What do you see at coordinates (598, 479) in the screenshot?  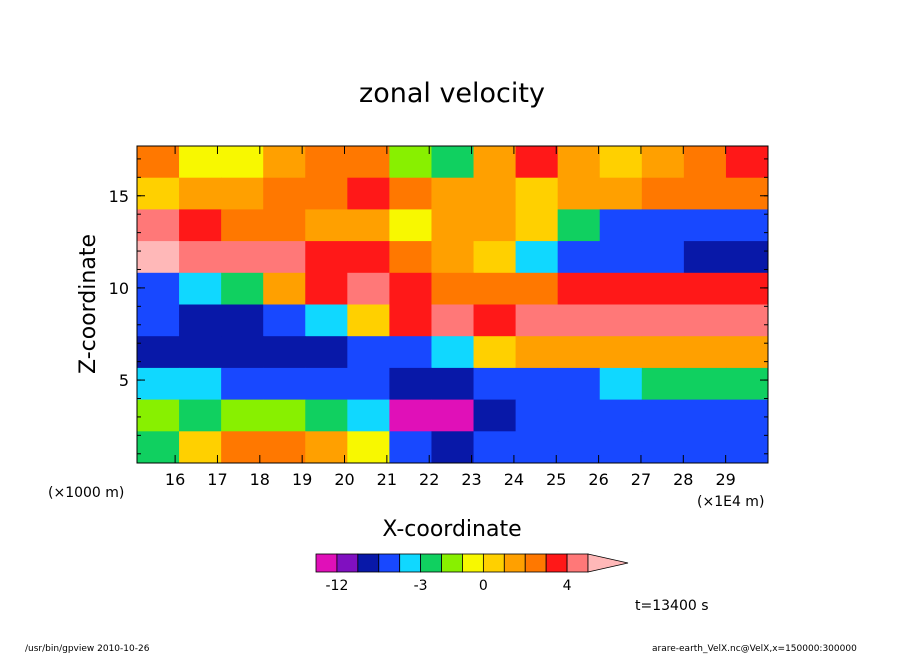 I see `x-tick-label: 26` at bounding box center [598, 479].